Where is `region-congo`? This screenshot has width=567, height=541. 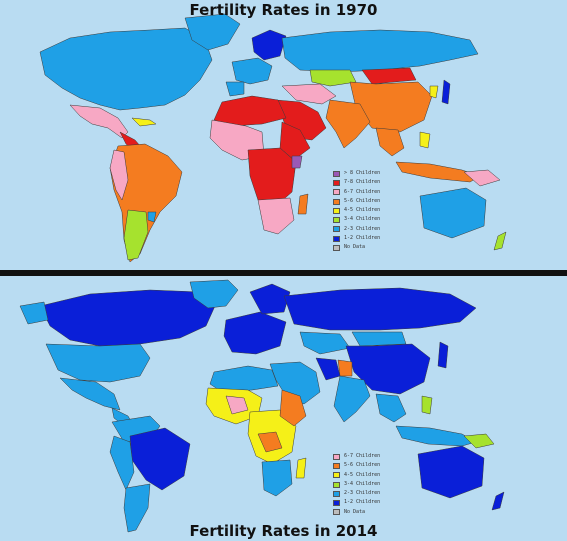 region-congo is located at coordinates (270, 442).